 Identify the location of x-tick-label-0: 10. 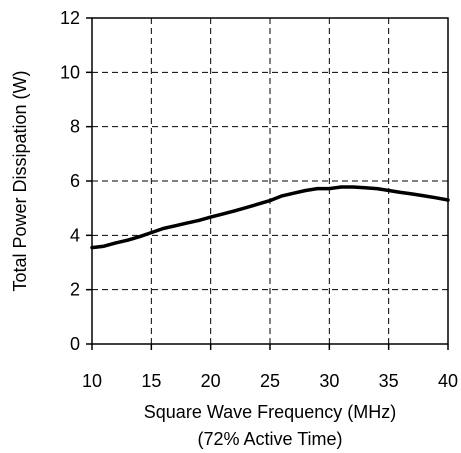
(92, 381).